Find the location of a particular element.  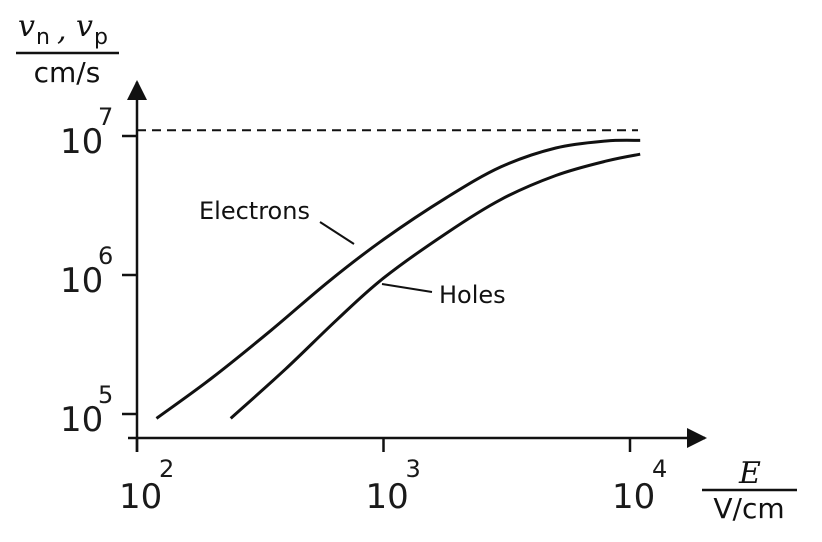

x-axis-unit: V/cm is located at coordinates (748, 508).